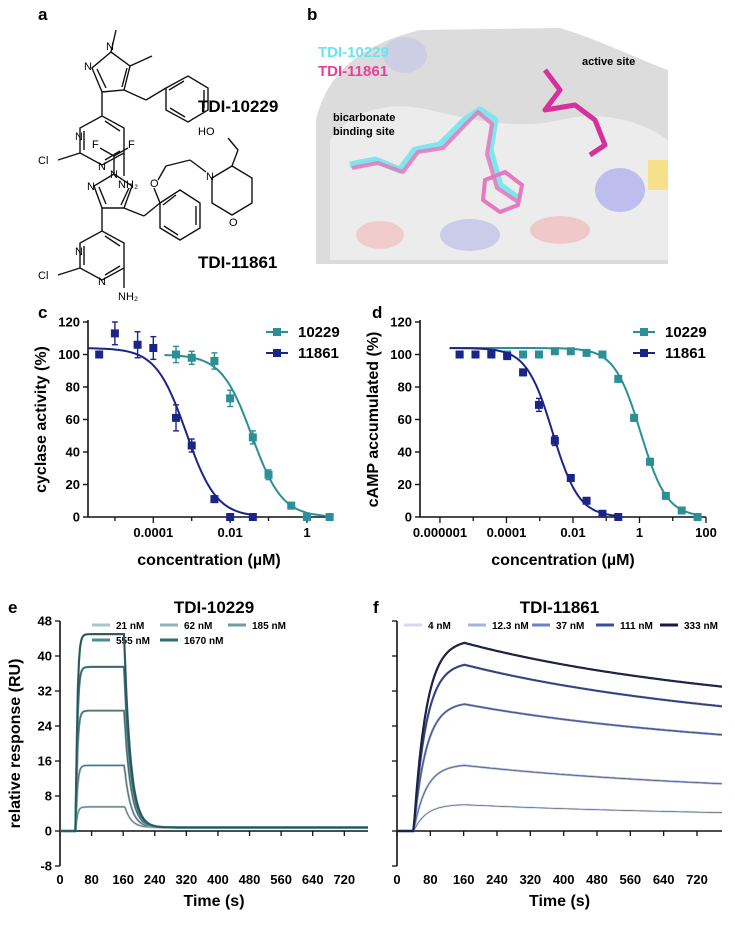 The image size is (735, 926). Describe the element at coordinates (43, 276) in the screenshot. I see `atom-label: Cl` at that location.